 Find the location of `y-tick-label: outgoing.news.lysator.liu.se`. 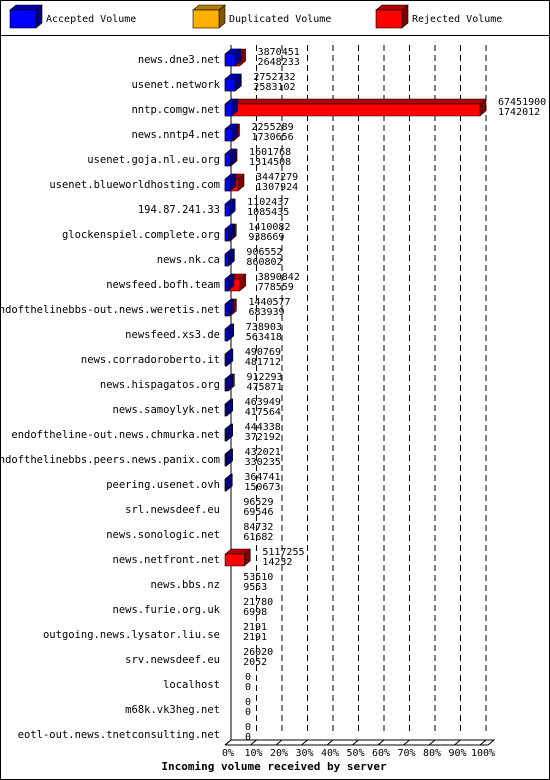

y-tick-label: outgoing.news.lysator.liu.se is located at coordinates (131, 635).